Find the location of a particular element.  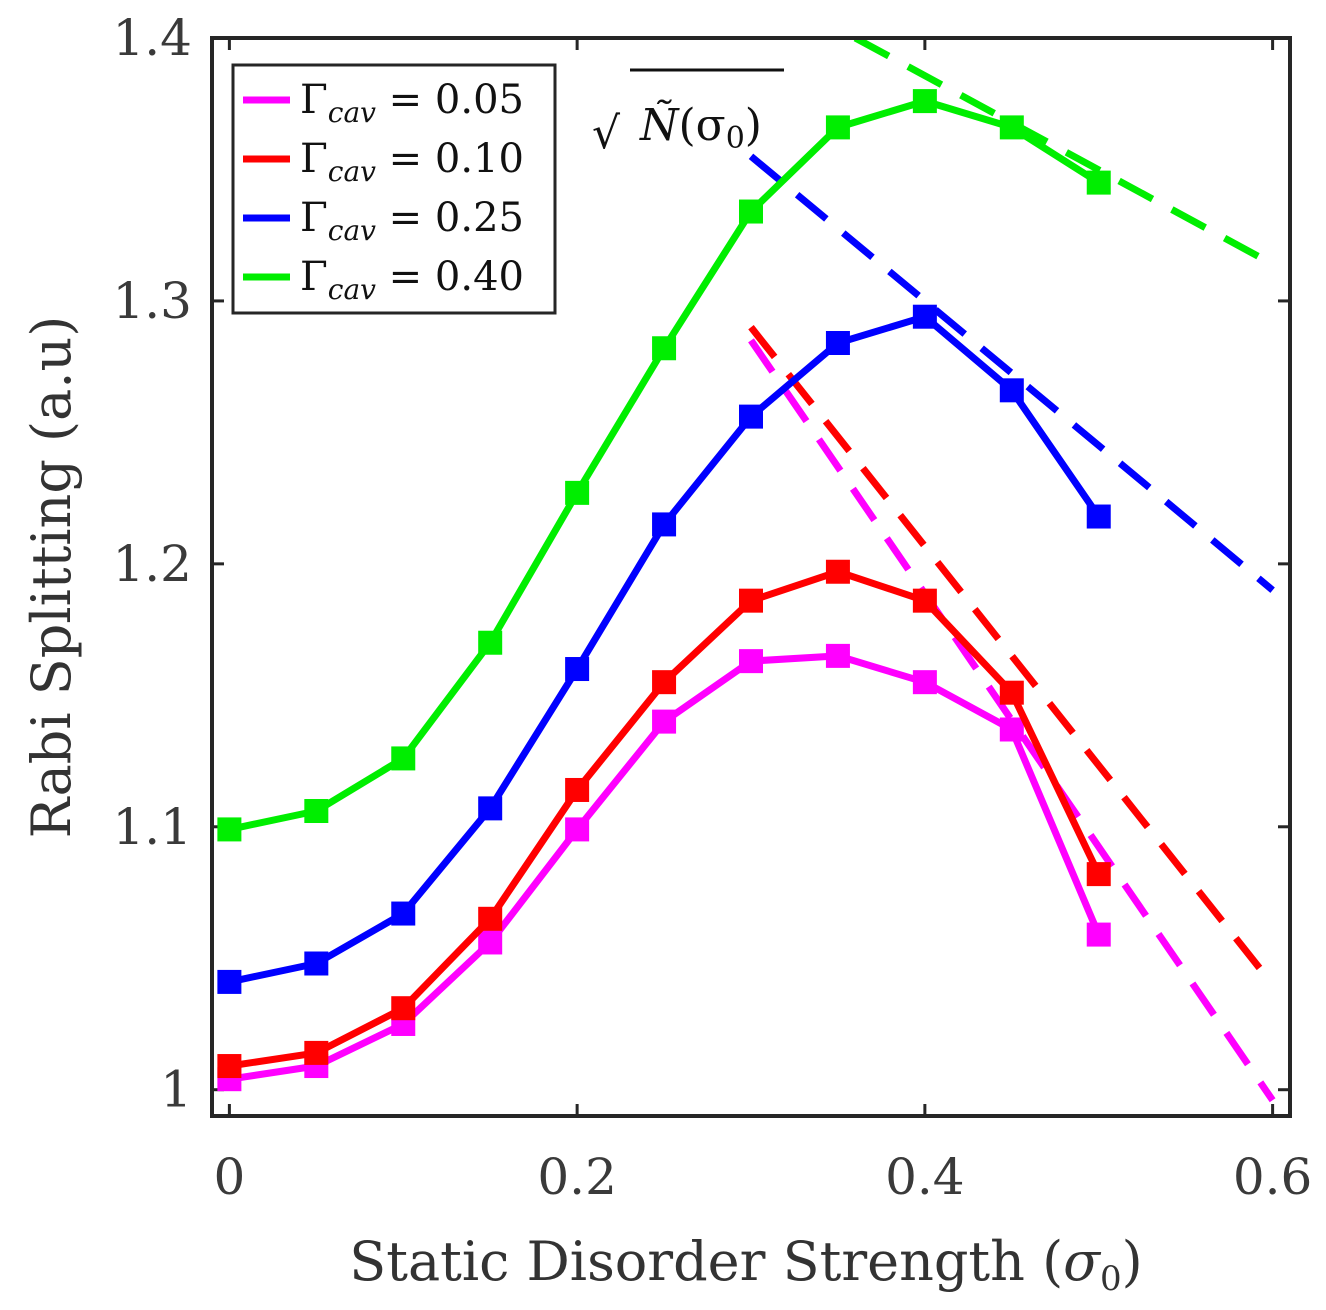

y-axis-label: Rabi Splitting (a.u) is located at coordinates (51, 577).